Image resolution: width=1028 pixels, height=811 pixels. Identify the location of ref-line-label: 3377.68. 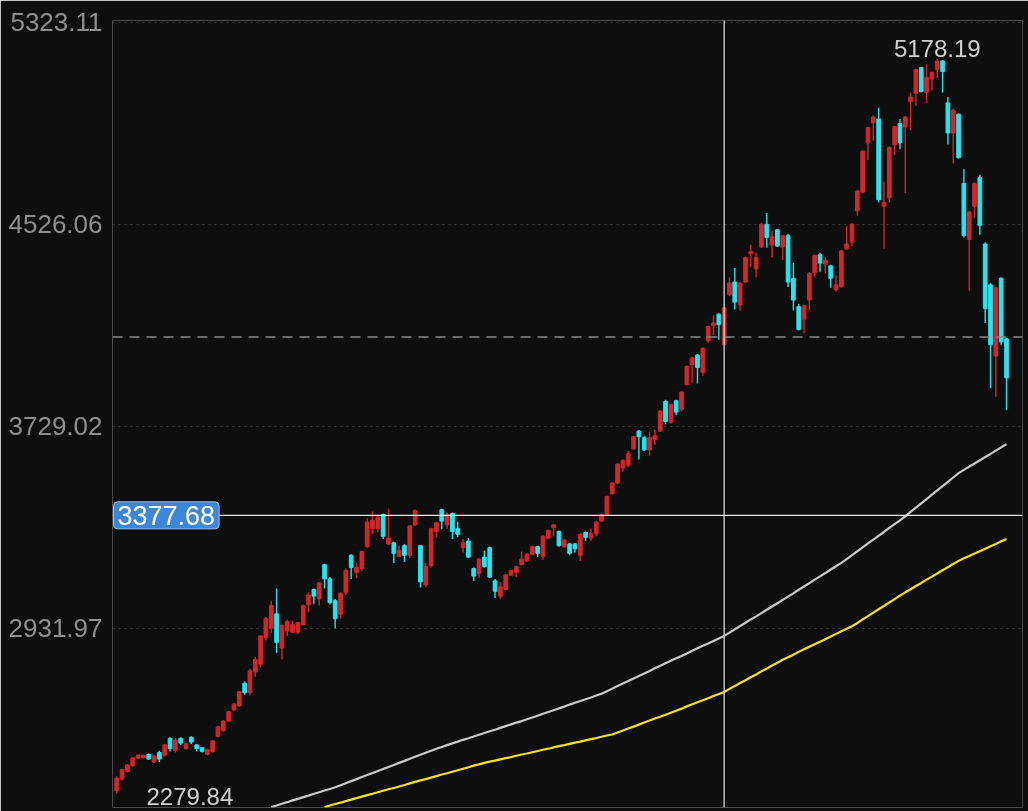
(166, 515).